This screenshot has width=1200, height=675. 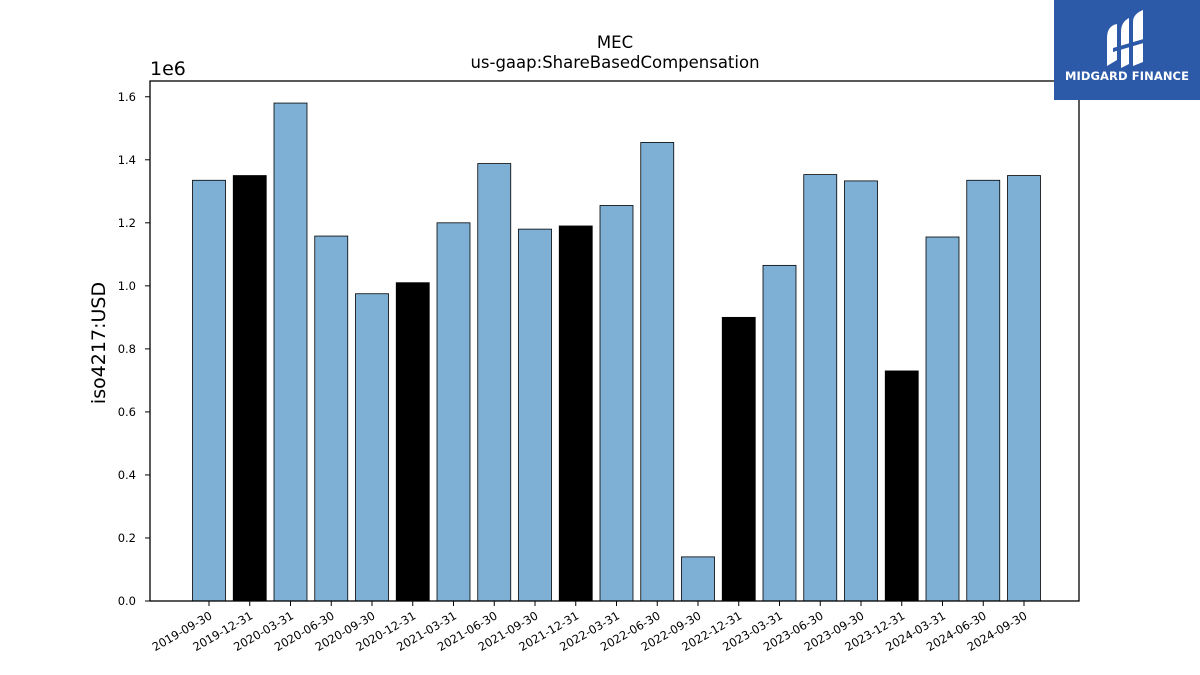 I want to click on chart-subtitle: us-gaap:ShareBasedCompensation, so click(x=614, y=62).